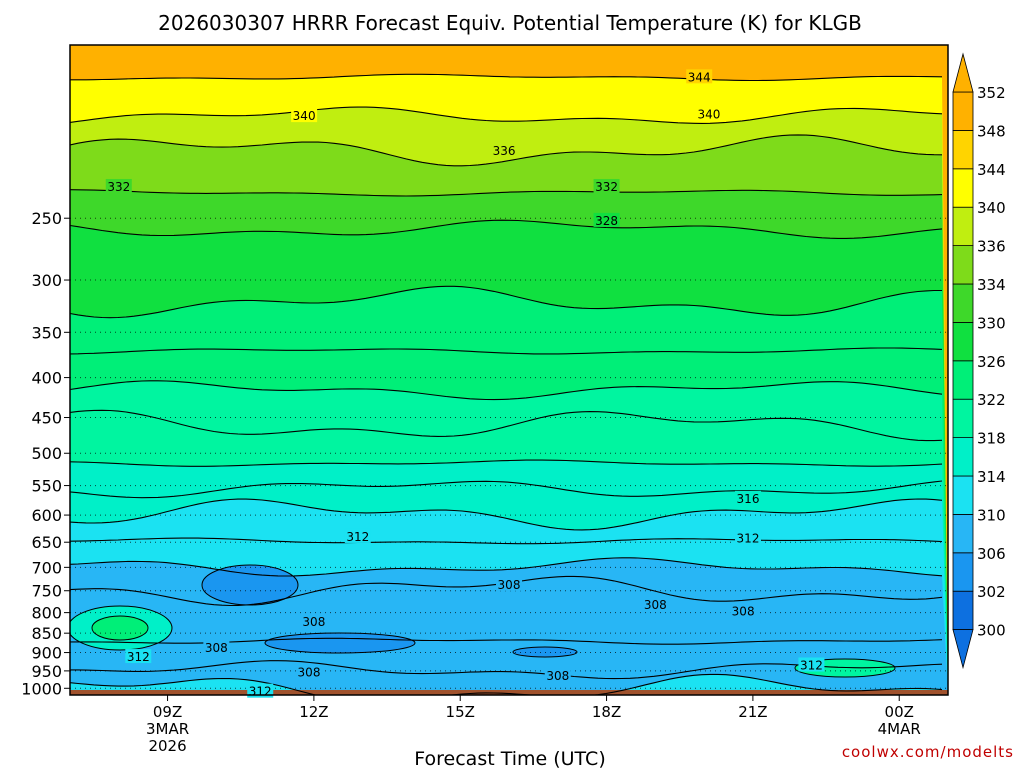  What do you see at coordinates (991, 362) in the screenshot?
I see `colorbar-label: 326` at bounding box center [991, 362].